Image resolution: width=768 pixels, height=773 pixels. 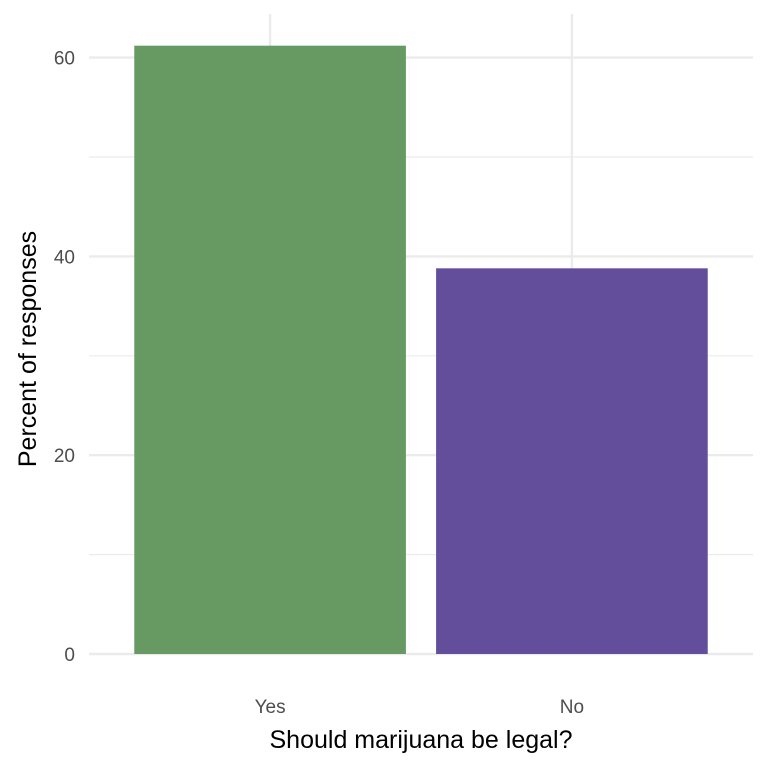 I want to click on y-tick-label: 20, so click(x=64, y=456).